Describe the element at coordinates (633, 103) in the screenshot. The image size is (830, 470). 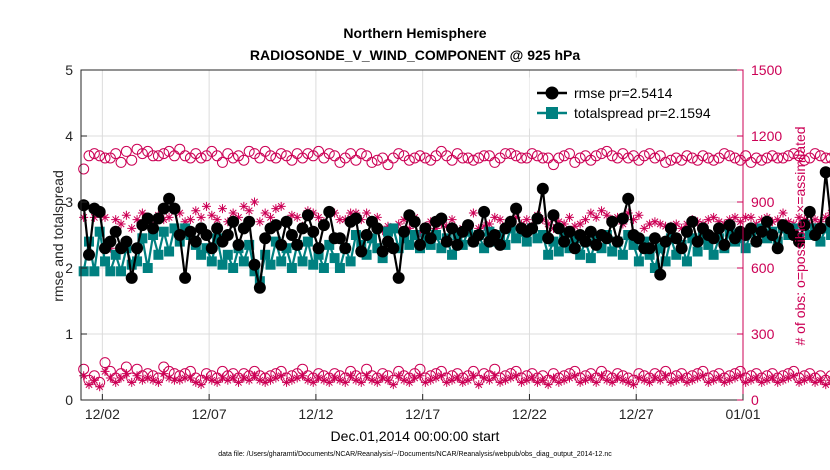
I see `legend: rmse pr=2.5414 totalspread pr=2.1594` at that location.